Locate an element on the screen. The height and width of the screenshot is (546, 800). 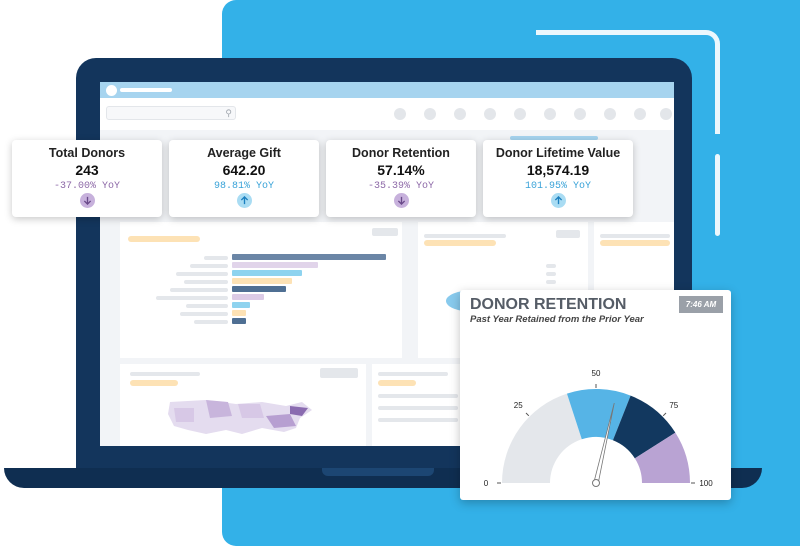
kpi-card-total-donors: Total Donors 243 -37.00% YoY is located at coordinates (87, 178).